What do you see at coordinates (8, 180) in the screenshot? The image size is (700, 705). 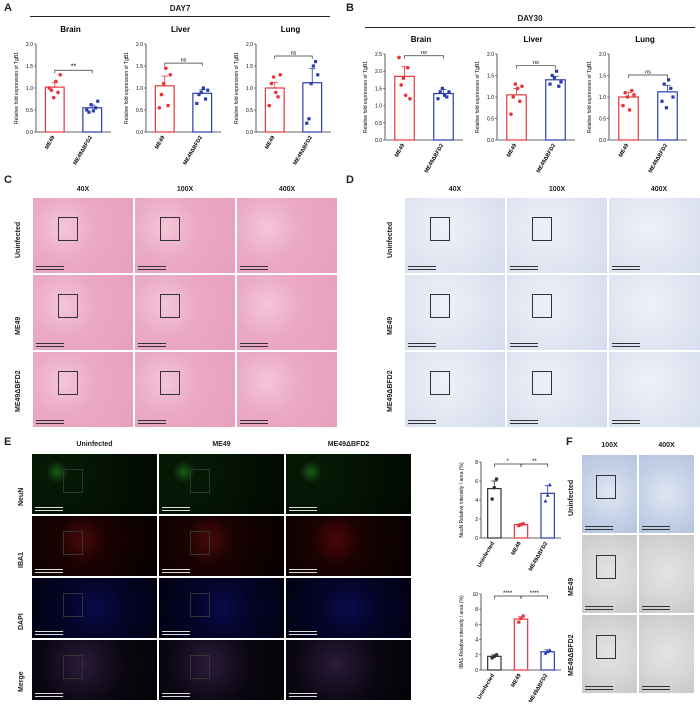 I see `panel-label-c: C` at bounding box center [8, 180].